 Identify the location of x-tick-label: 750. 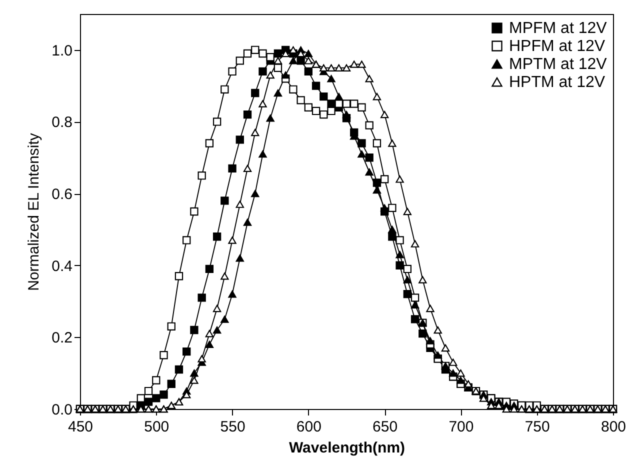
(537, 427).